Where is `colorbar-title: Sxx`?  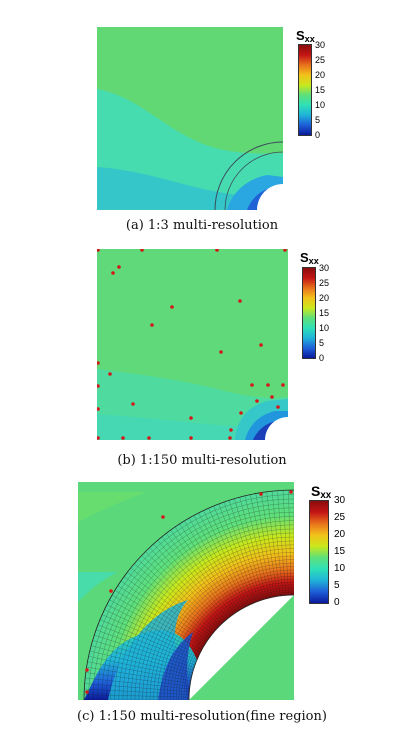 colorbar-title: Sxx is located at coordinates (309, 258).